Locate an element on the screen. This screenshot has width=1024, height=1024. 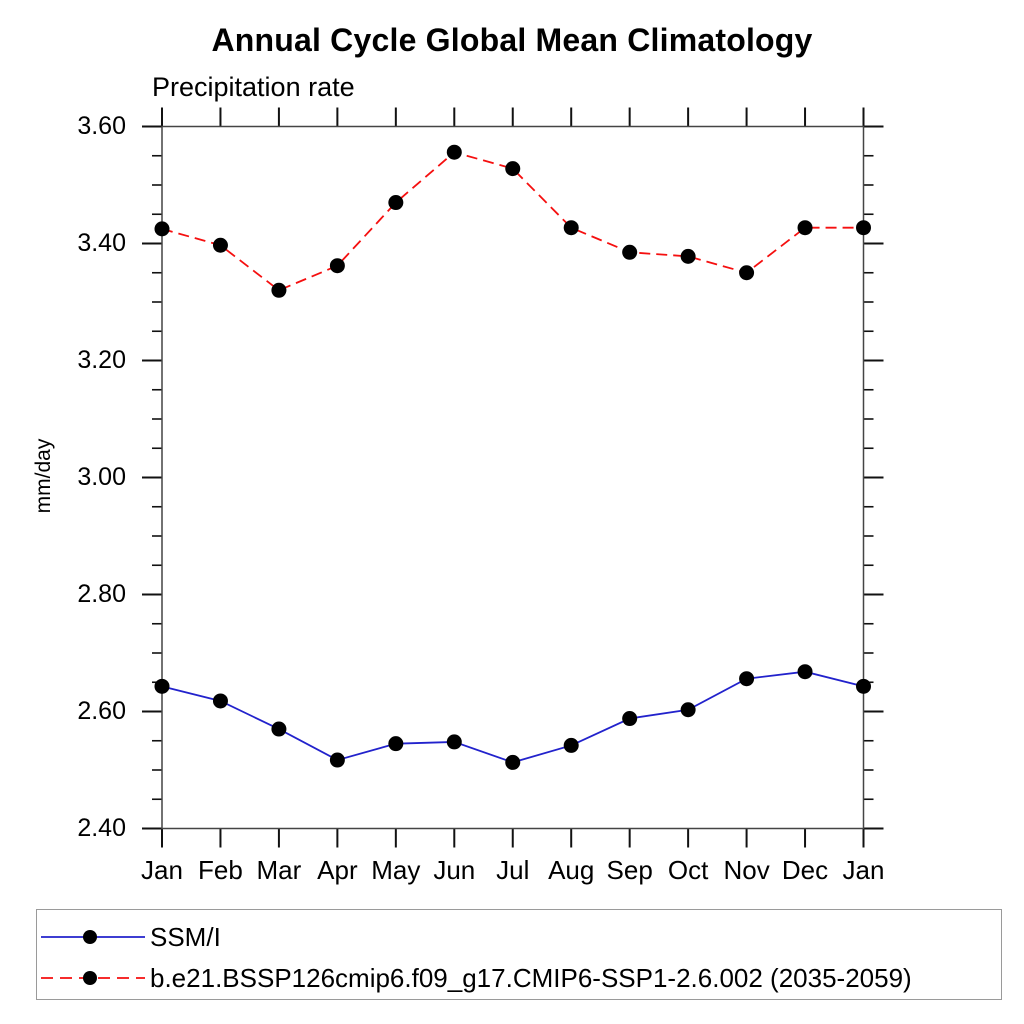
legend-swatch-ssmi-solid-line is located at coordinates (93, 937).